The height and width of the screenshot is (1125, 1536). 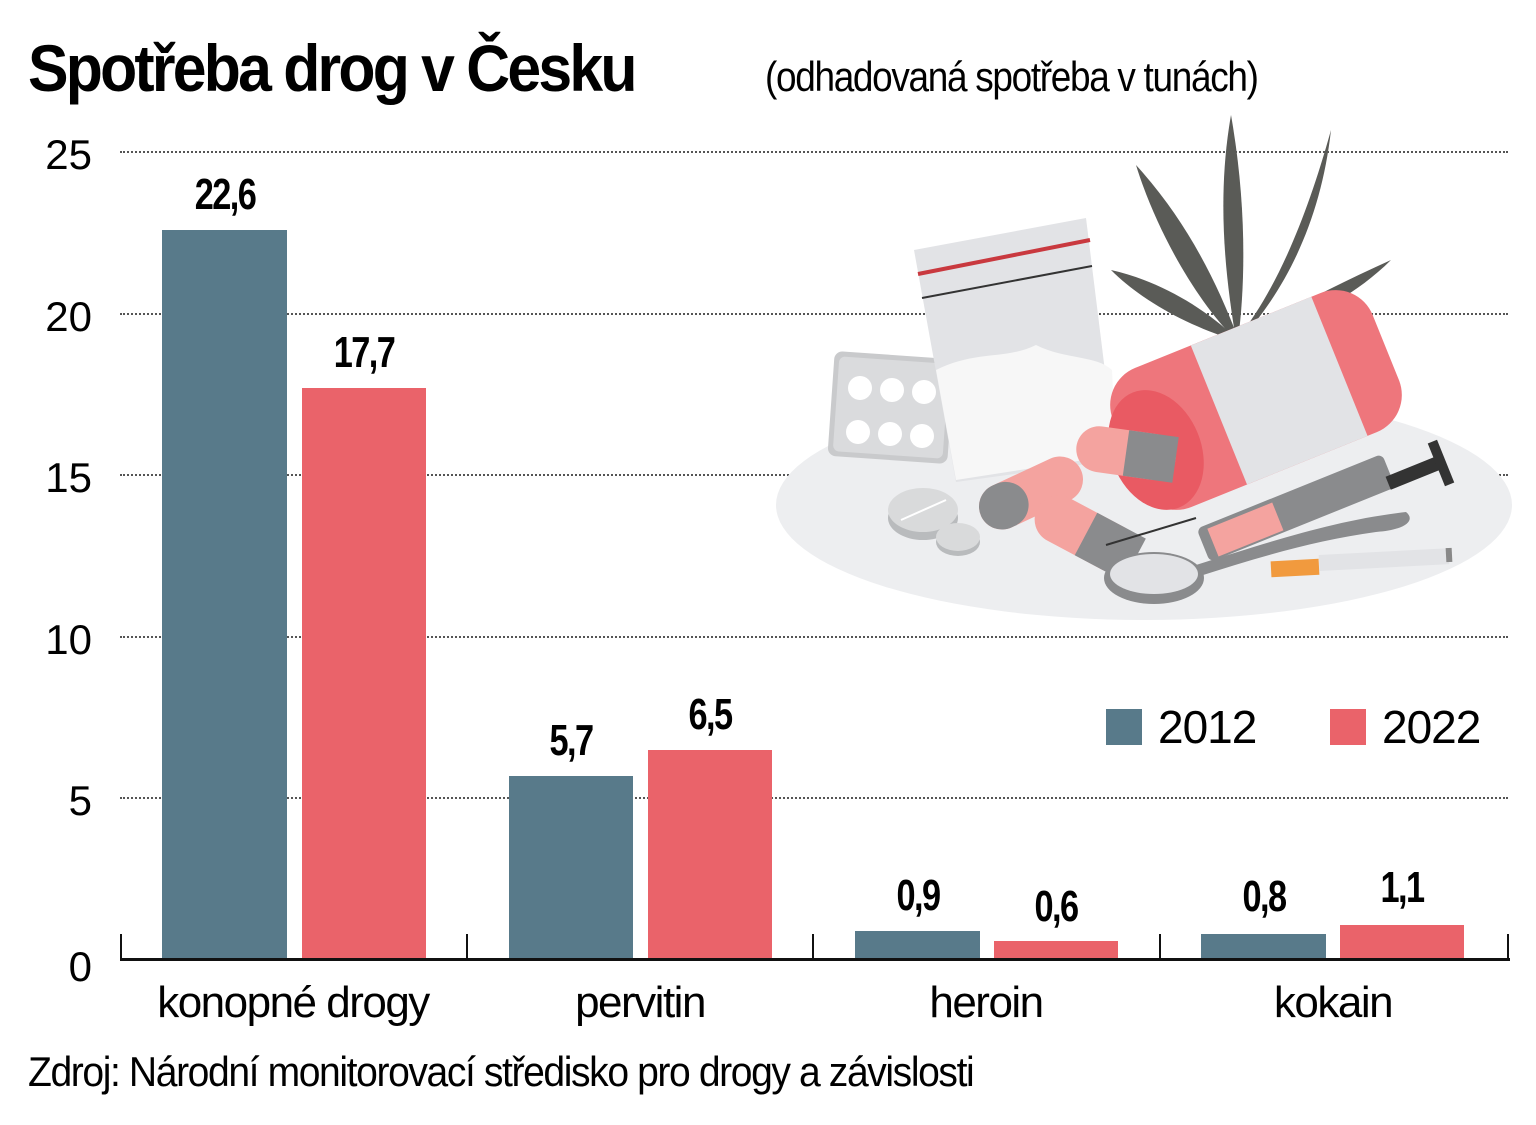 I want to click on category-label-kokain: kokain, so click(x=1333, y=1002).